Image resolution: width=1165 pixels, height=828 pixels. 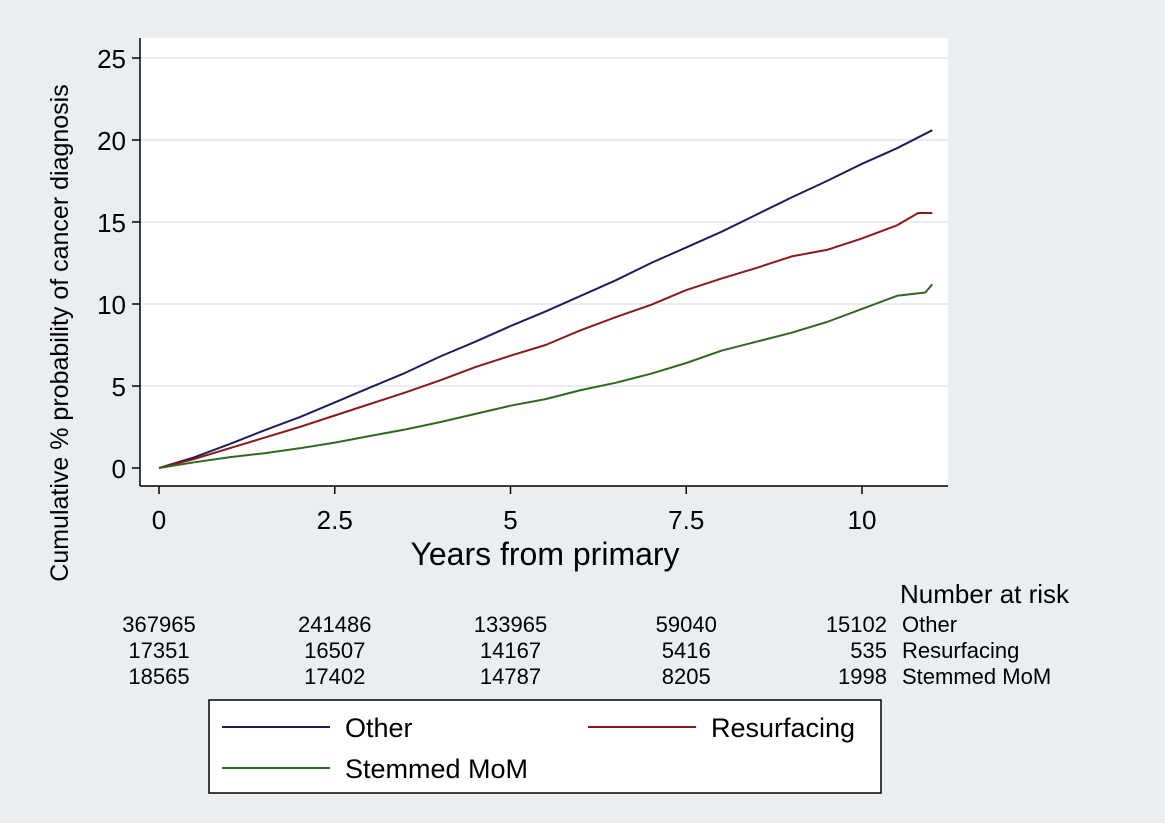 I want to click on y-tick-label: 10, so click(x=111, y=305).